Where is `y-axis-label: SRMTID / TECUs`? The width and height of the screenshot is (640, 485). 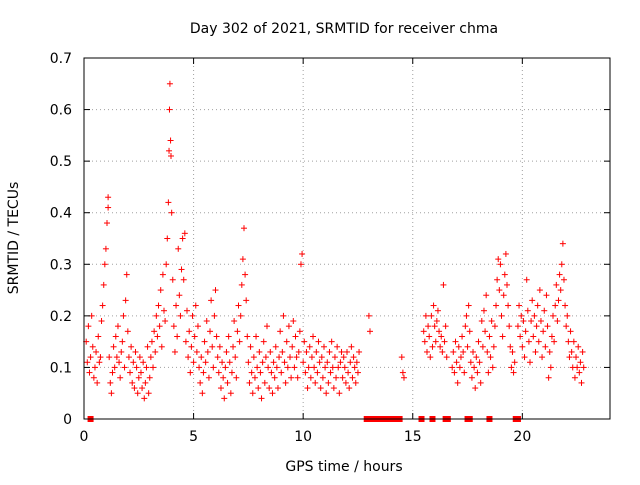 y-axis-label: SRMTID / TECUs is located at coordinates (14, 238).